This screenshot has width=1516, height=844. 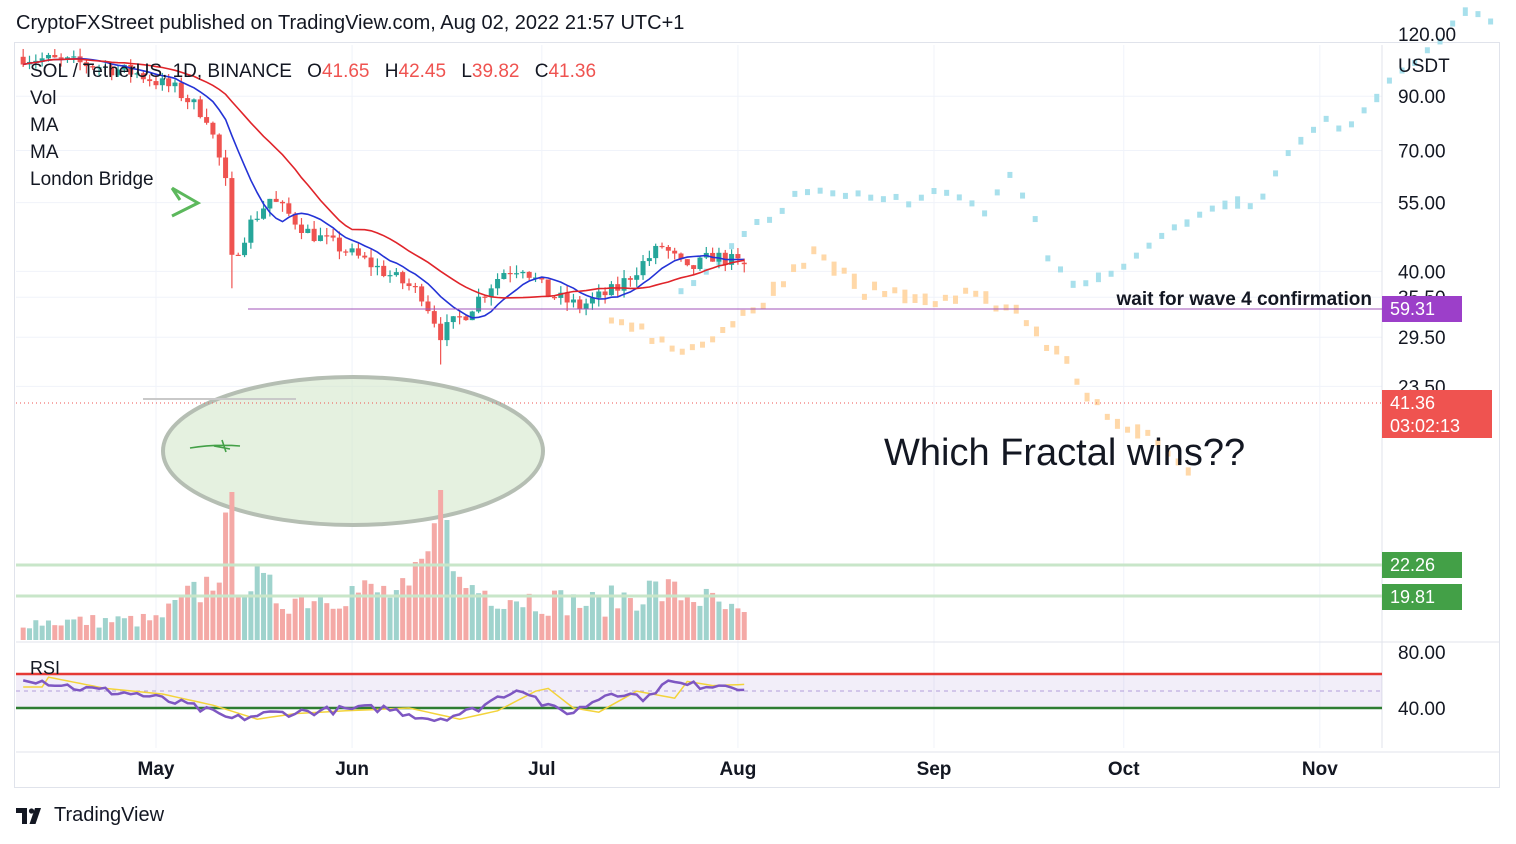 I want to click on price-axis-currency: USDT, so click(x=1424, y=66).